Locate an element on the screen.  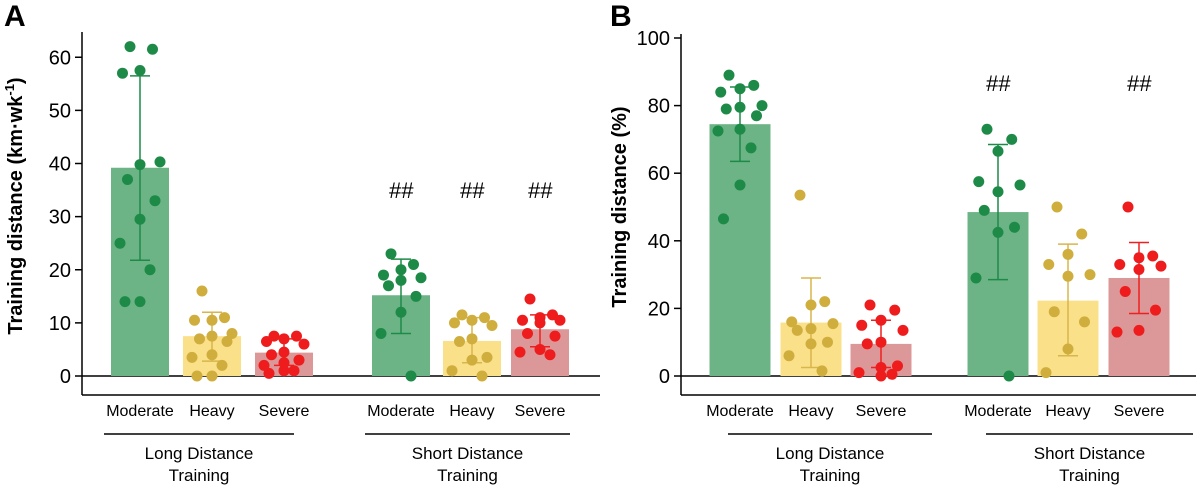
y-tick-label: 50 is located at coordinates (60, 111).